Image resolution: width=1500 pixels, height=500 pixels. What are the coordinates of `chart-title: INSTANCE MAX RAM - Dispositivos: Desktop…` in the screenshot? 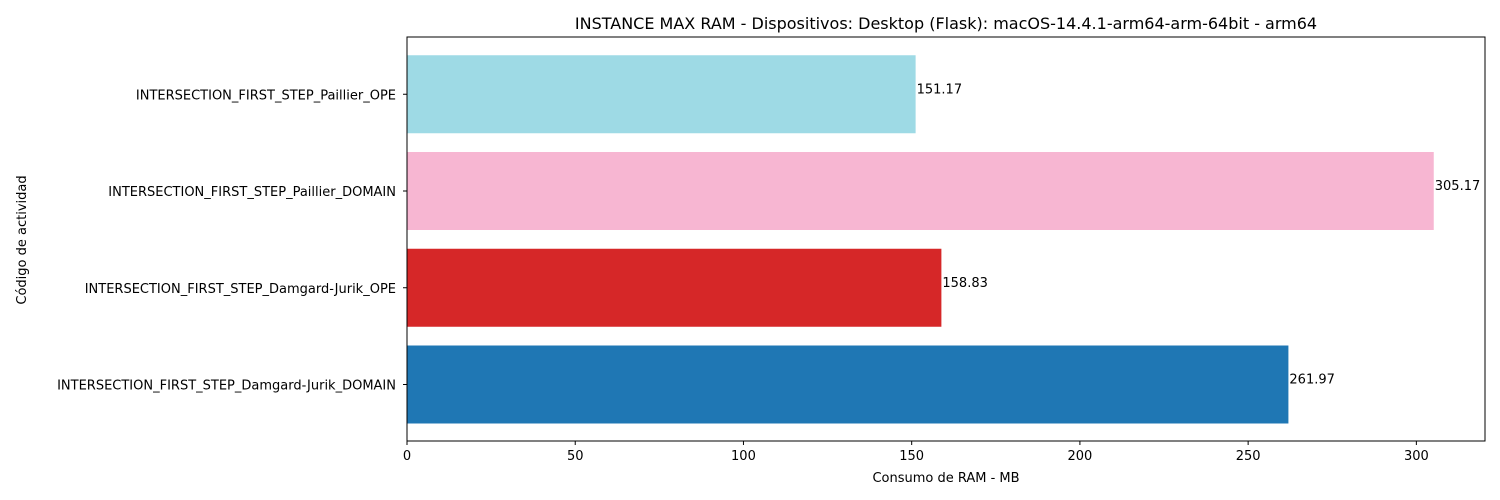 It's located at (946, 23).